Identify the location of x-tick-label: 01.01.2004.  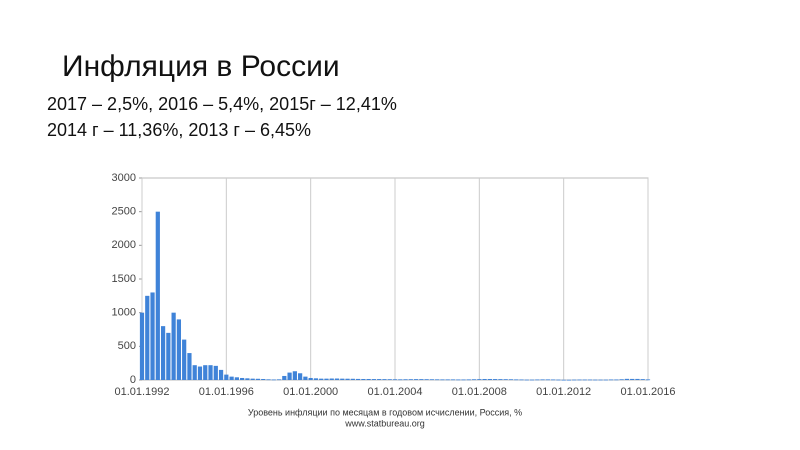
(394, 392).